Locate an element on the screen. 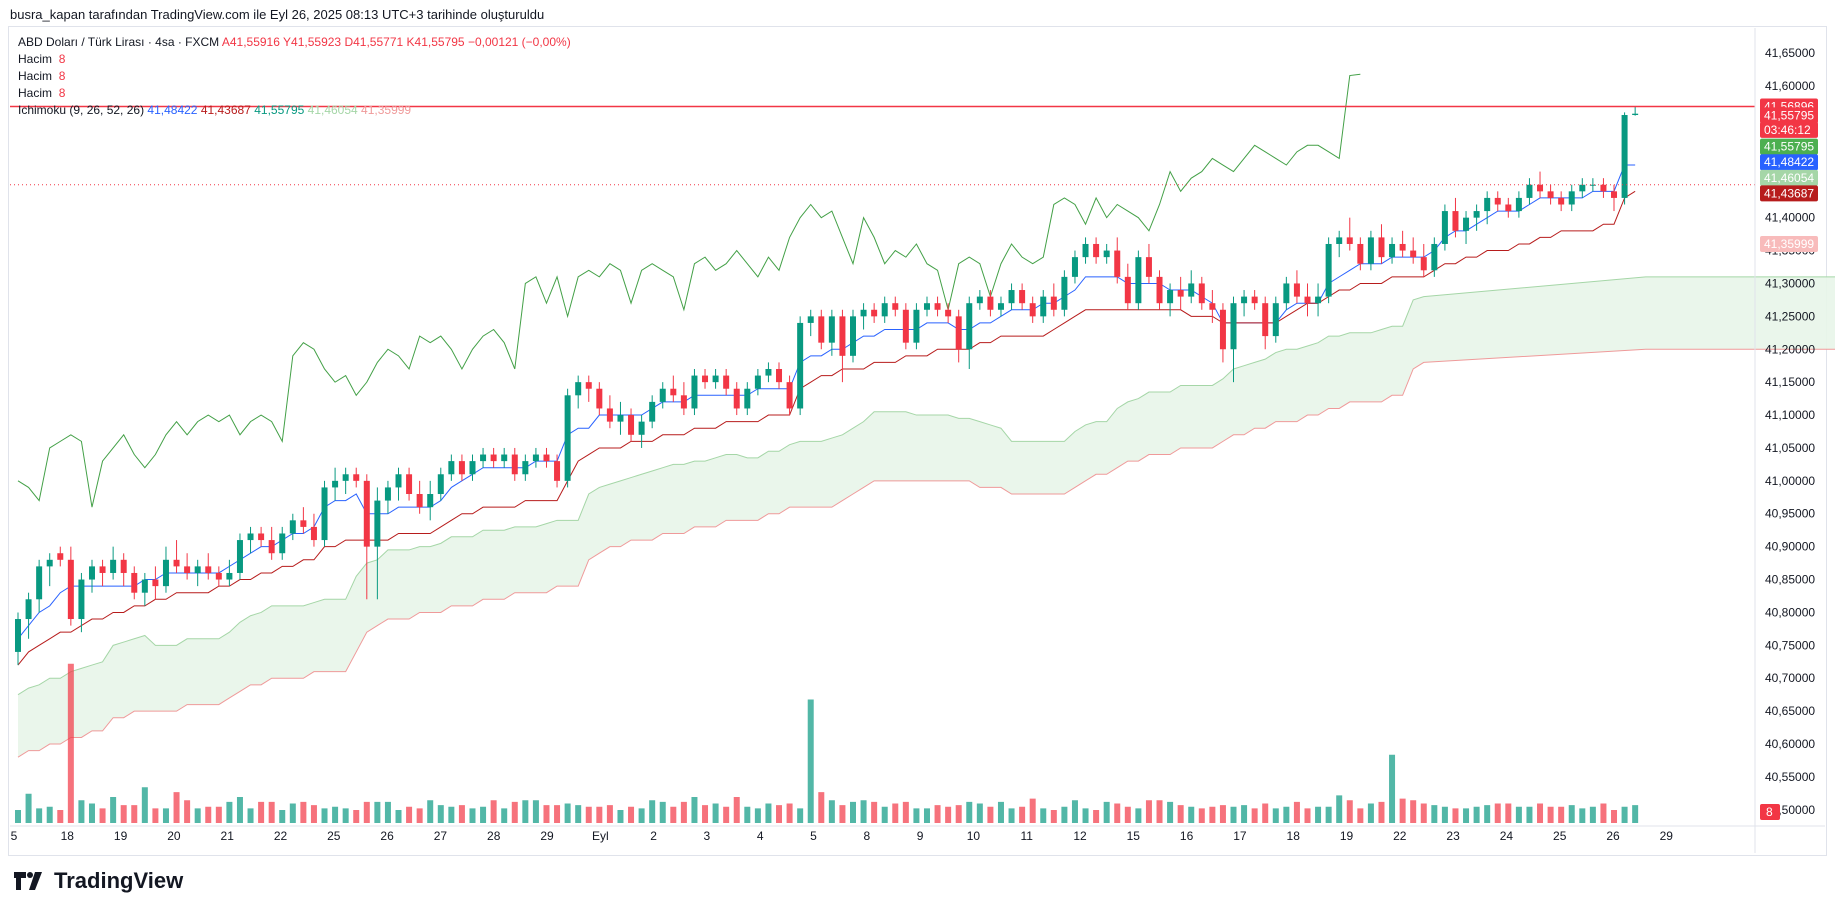  time-axis-label: 15 is located at coordinates (1134, 836).